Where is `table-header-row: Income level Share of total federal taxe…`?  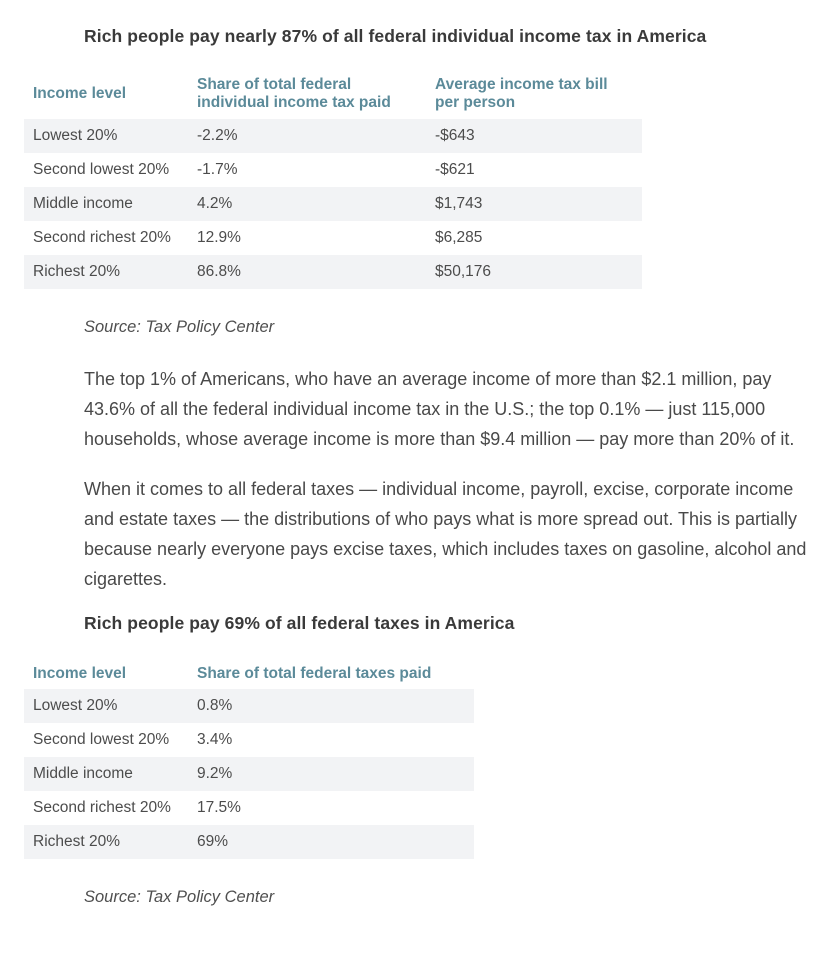 table-header-row: Income level Share of total federal taxe… is located at coordinates (249, 674).